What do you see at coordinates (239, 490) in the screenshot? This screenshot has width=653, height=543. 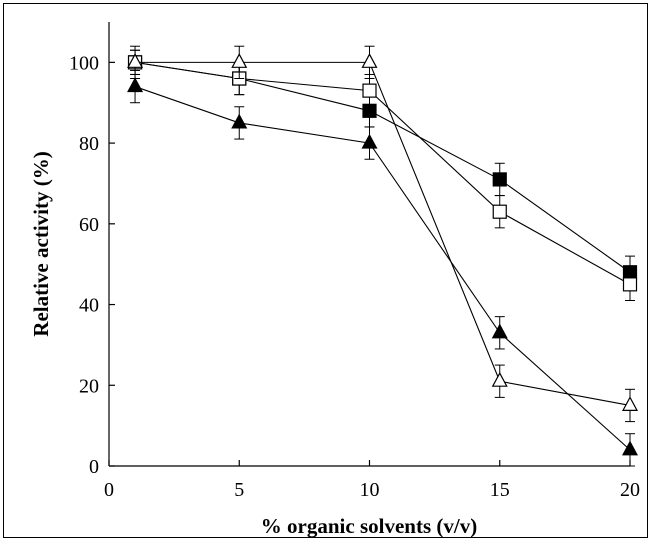 I see `x-tick-label: 5` at bounding box center [239, 490].